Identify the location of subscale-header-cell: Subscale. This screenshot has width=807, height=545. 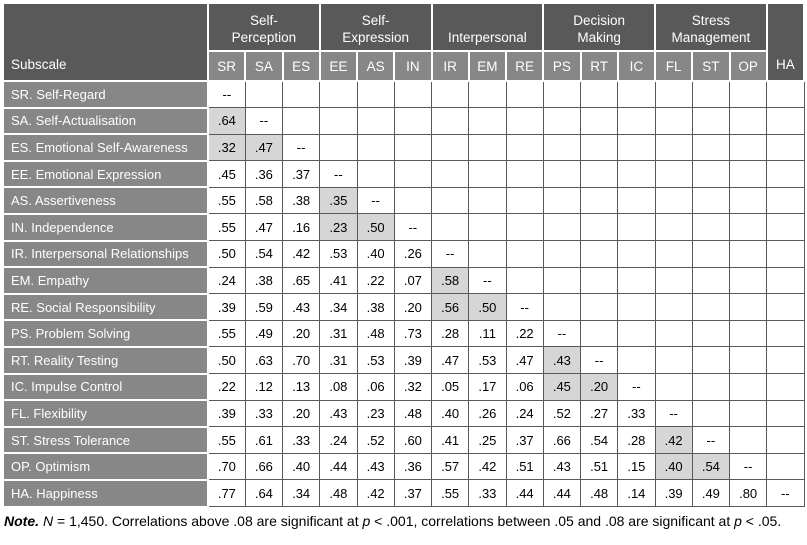
(105, 42).